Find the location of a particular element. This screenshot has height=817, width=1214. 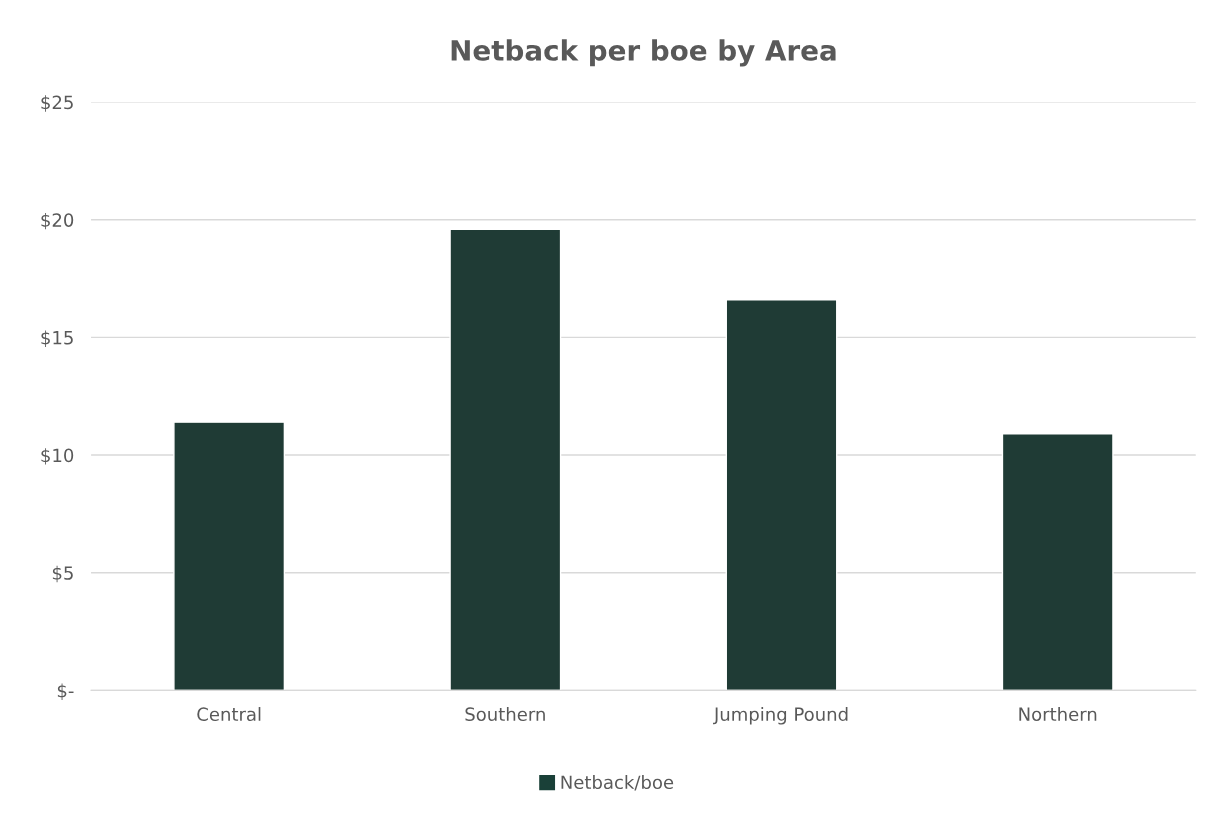

x-tick-label: Jumping Pound is located at coordinates (780, 716).